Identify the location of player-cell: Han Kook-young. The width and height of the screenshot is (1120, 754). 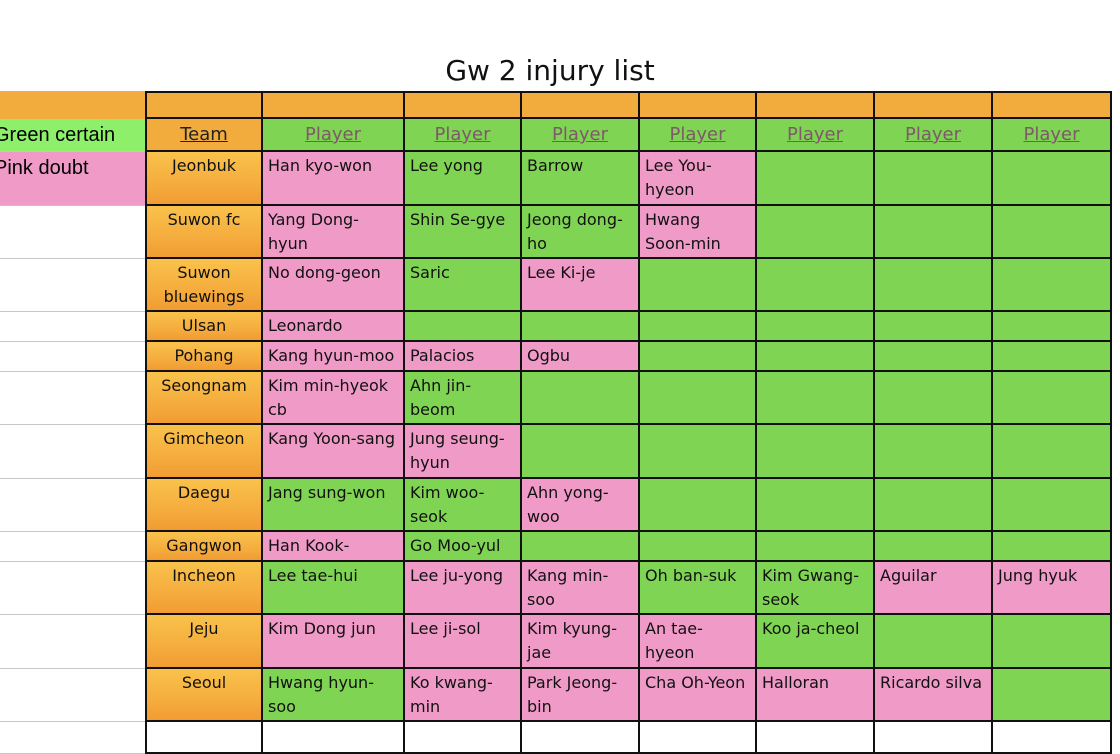
(334, 547).